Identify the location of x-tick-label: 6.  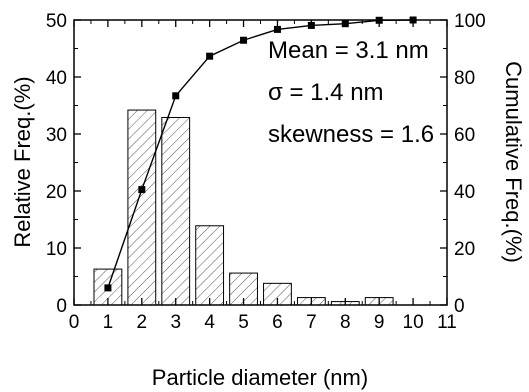
(277, 322).